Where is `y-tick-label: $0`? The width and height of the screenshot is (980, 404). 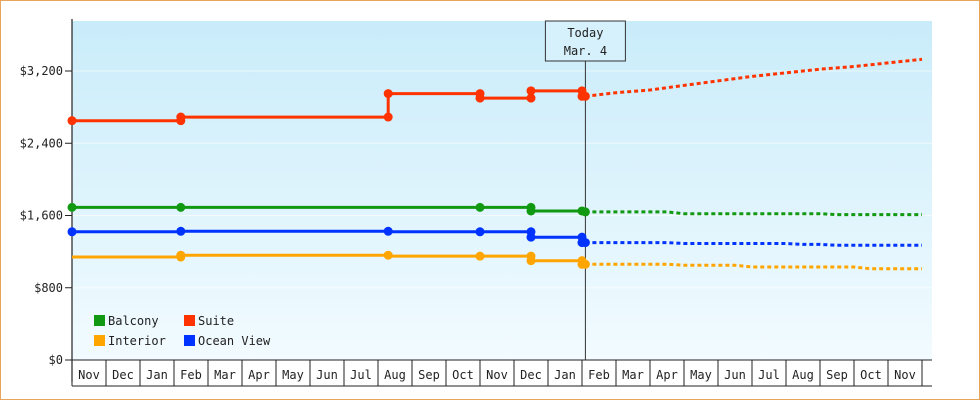 y-tick-label: $0 is located at coordinates (56, 360).